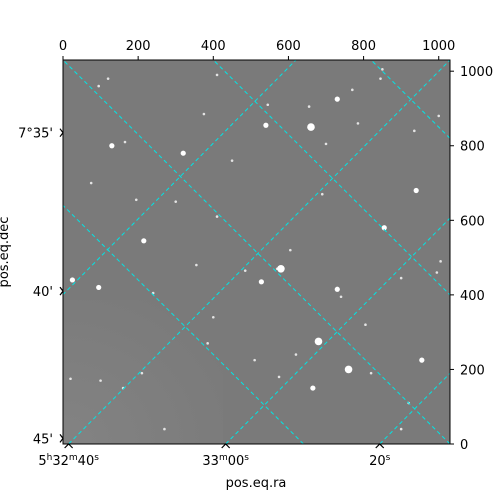 Image resolution: width=500 pixels, height=500 pixels. What do you see at coordinates (256, 483) in the screenshot?
I see `x-axis-title: pos.eq.ra` at bounding box center [256, 483].